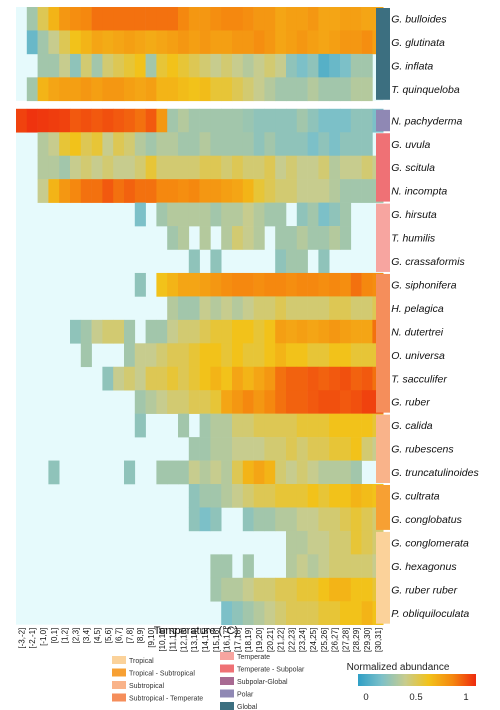 The image size is (500, 710). Describe the element at coordinates (43, 637) in the screenshot. I see `x-tick-label: [-1,0]` at that location.